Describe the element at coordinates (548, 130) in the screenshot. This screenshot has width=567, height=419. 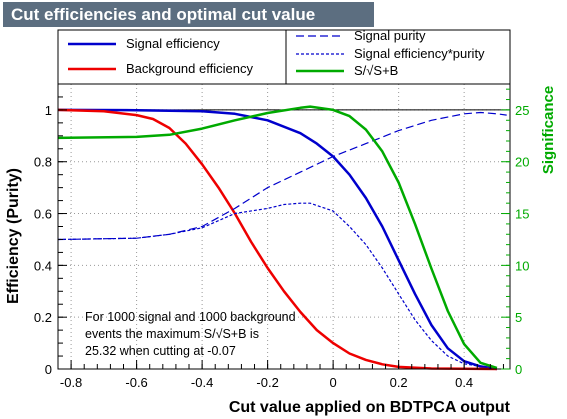
I see `y2-axis-label: Significance` at that location.